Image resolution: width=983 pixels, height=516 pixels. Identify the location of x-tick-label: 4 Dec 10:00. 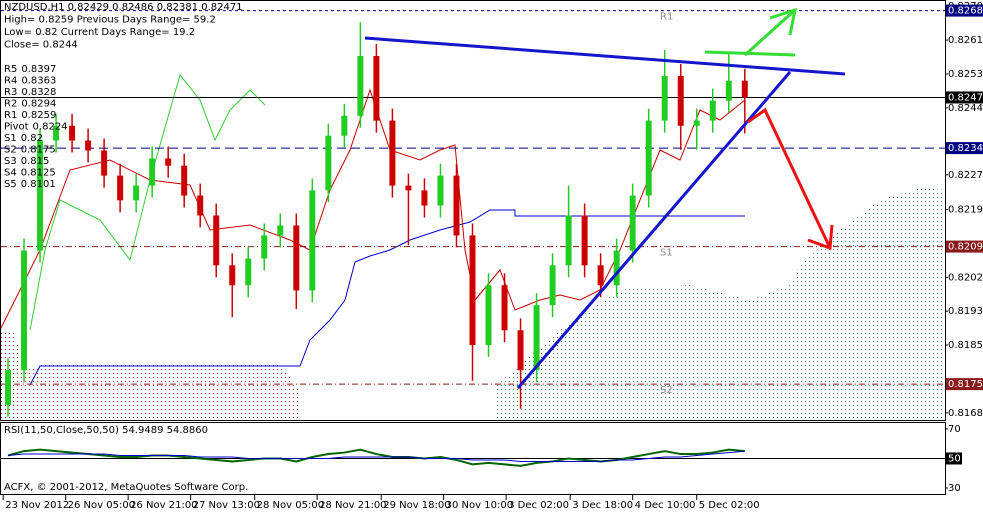
(665, 505).